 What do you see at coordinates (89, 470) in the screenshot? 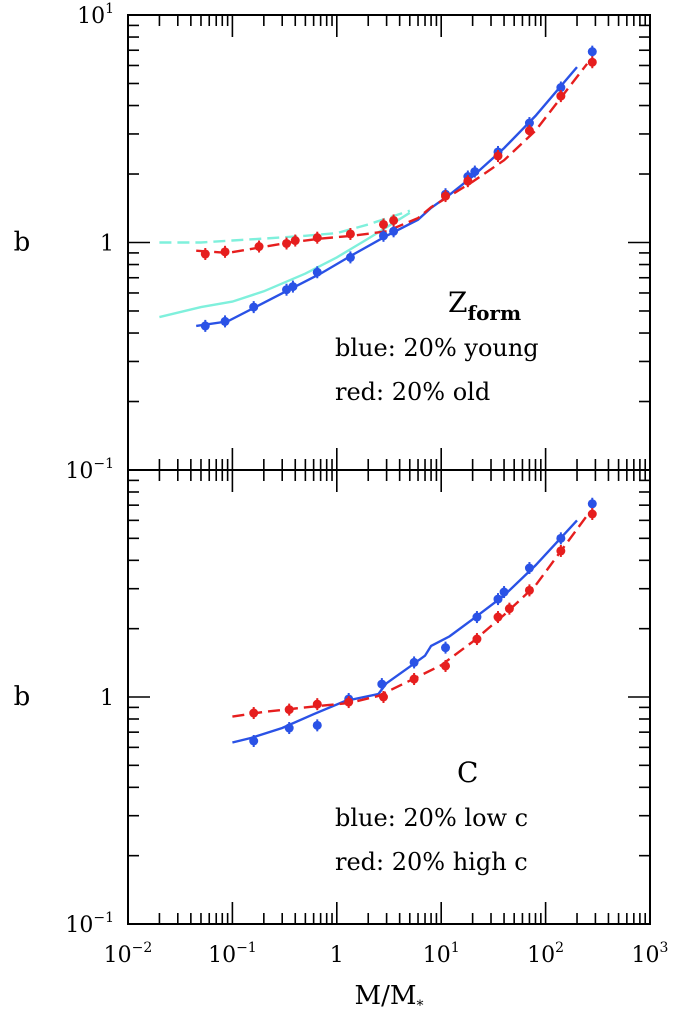
I see `y-tick-label-top: 10⁻¹` at bounding box center [89, 470].